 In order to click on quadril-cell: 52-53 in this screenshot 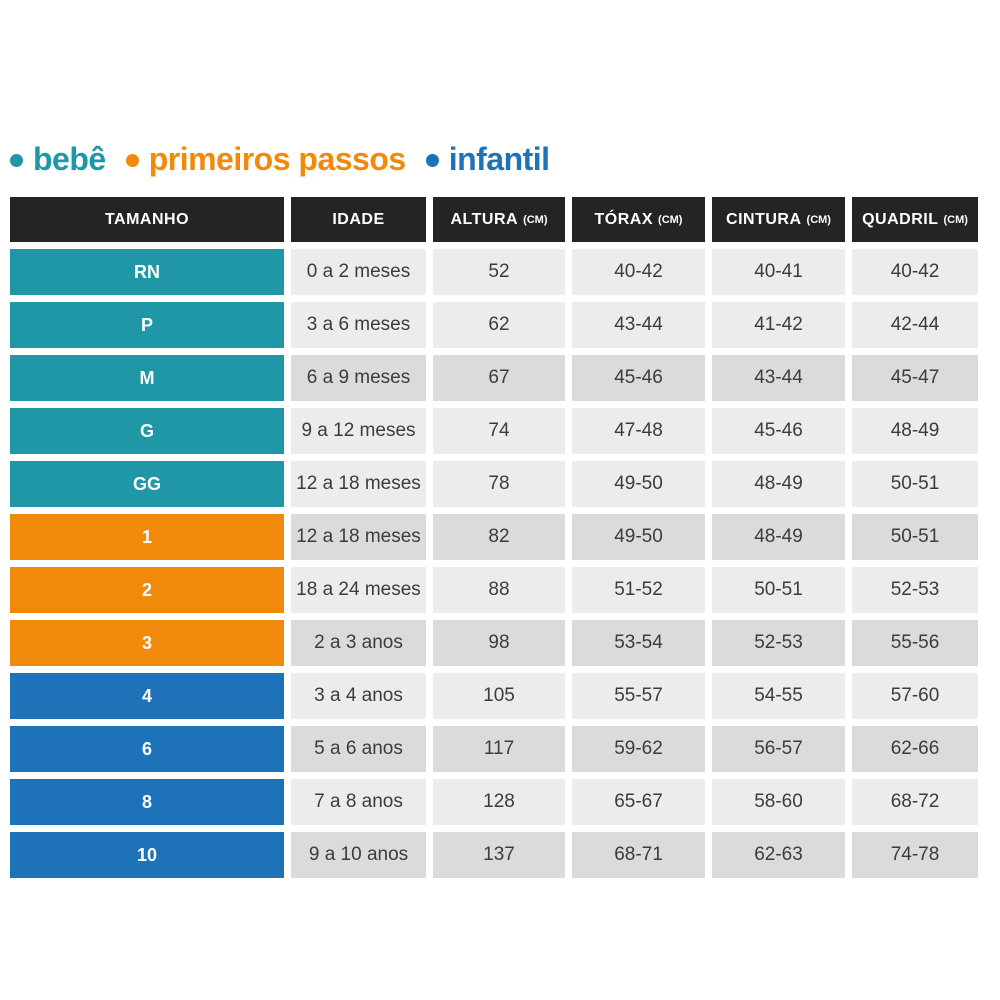, I will do `click(915, 590)`.